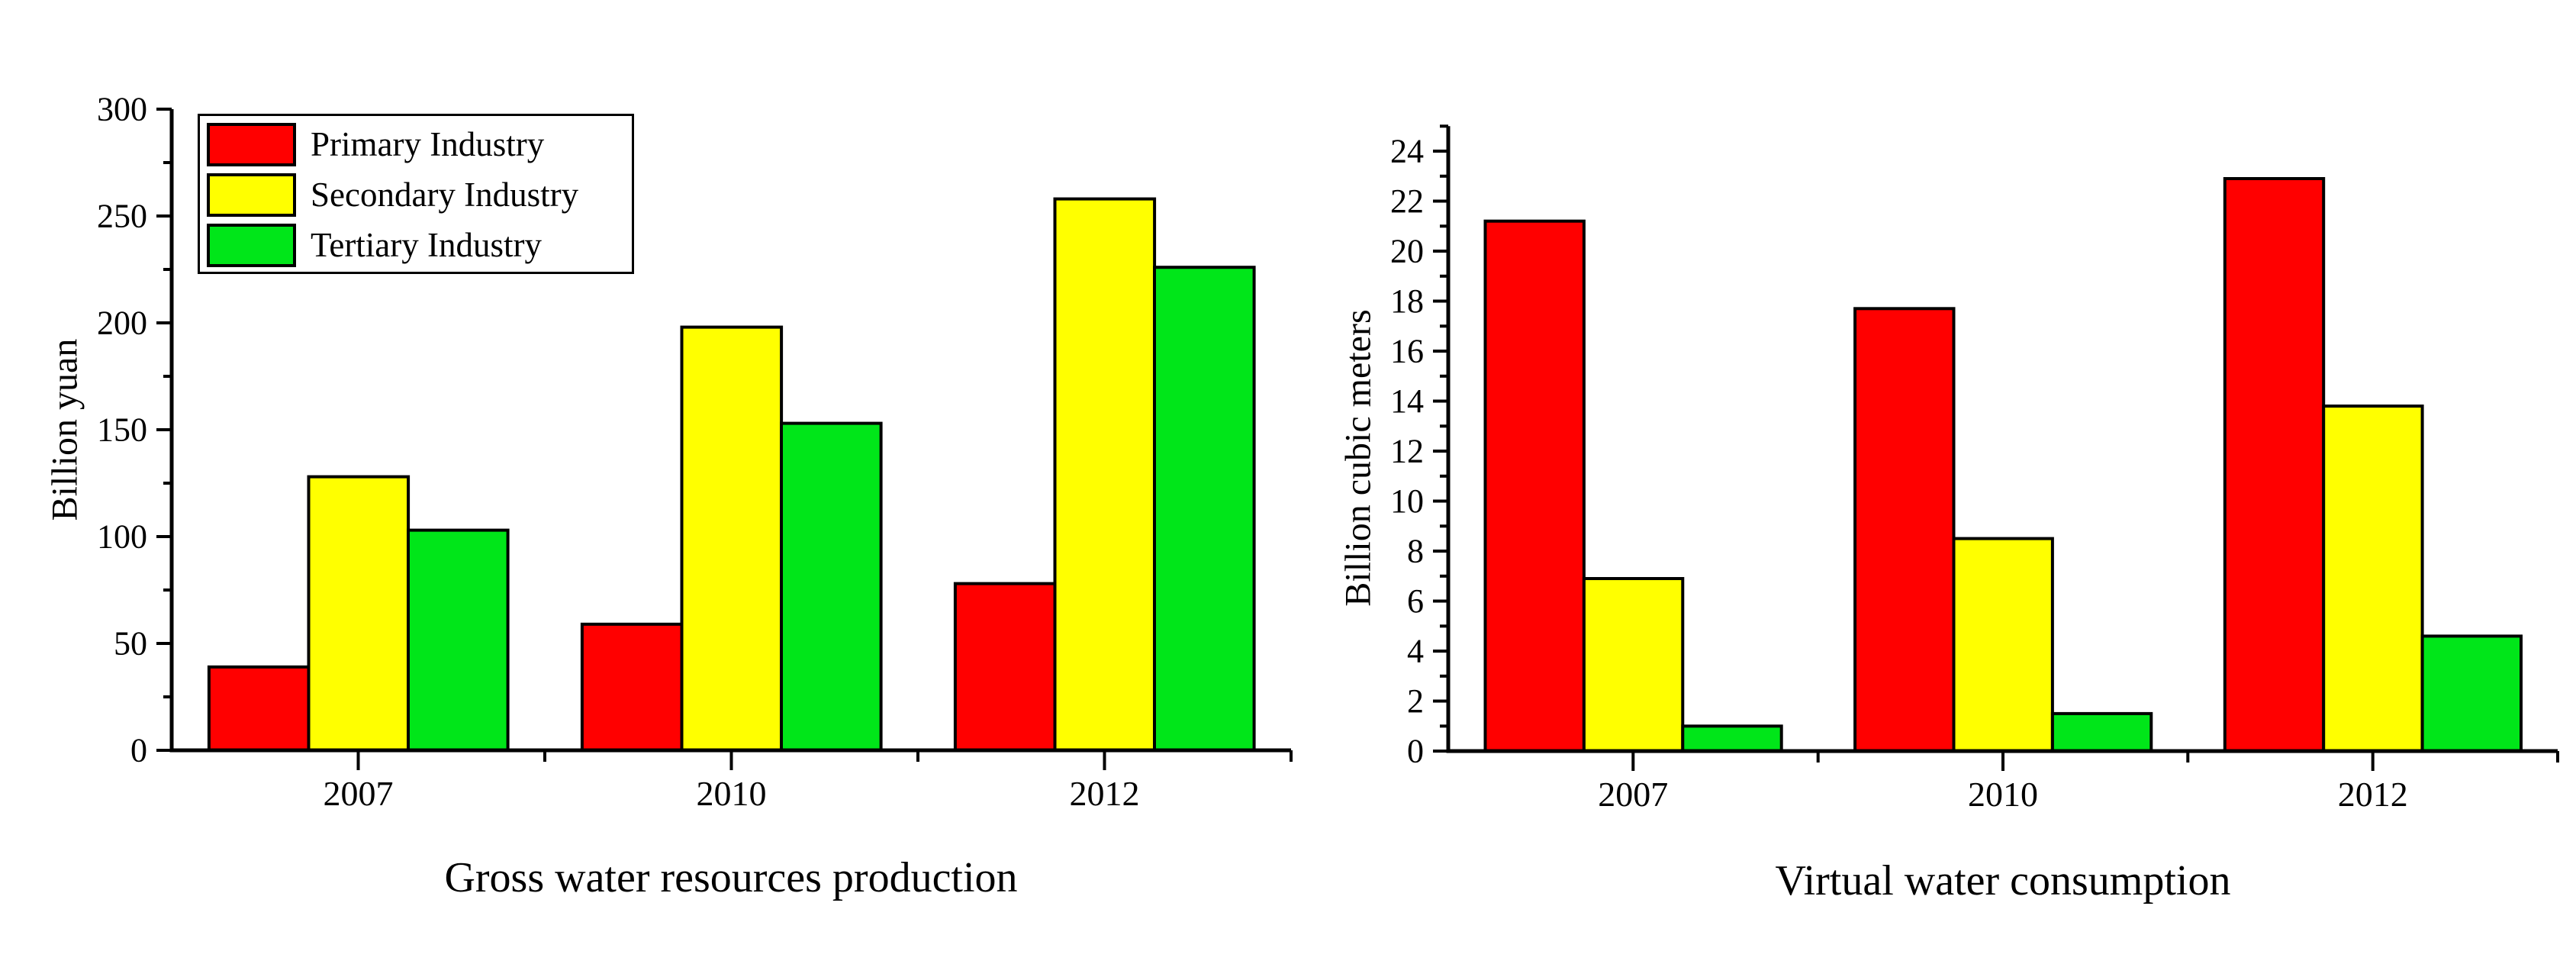 This screenshot has height=977, width=2576. What do you see at coordinates (2471, 693) in the screenshot?
I see `bar-tertiary-industry-2012` at bounding box center [2471, 693].